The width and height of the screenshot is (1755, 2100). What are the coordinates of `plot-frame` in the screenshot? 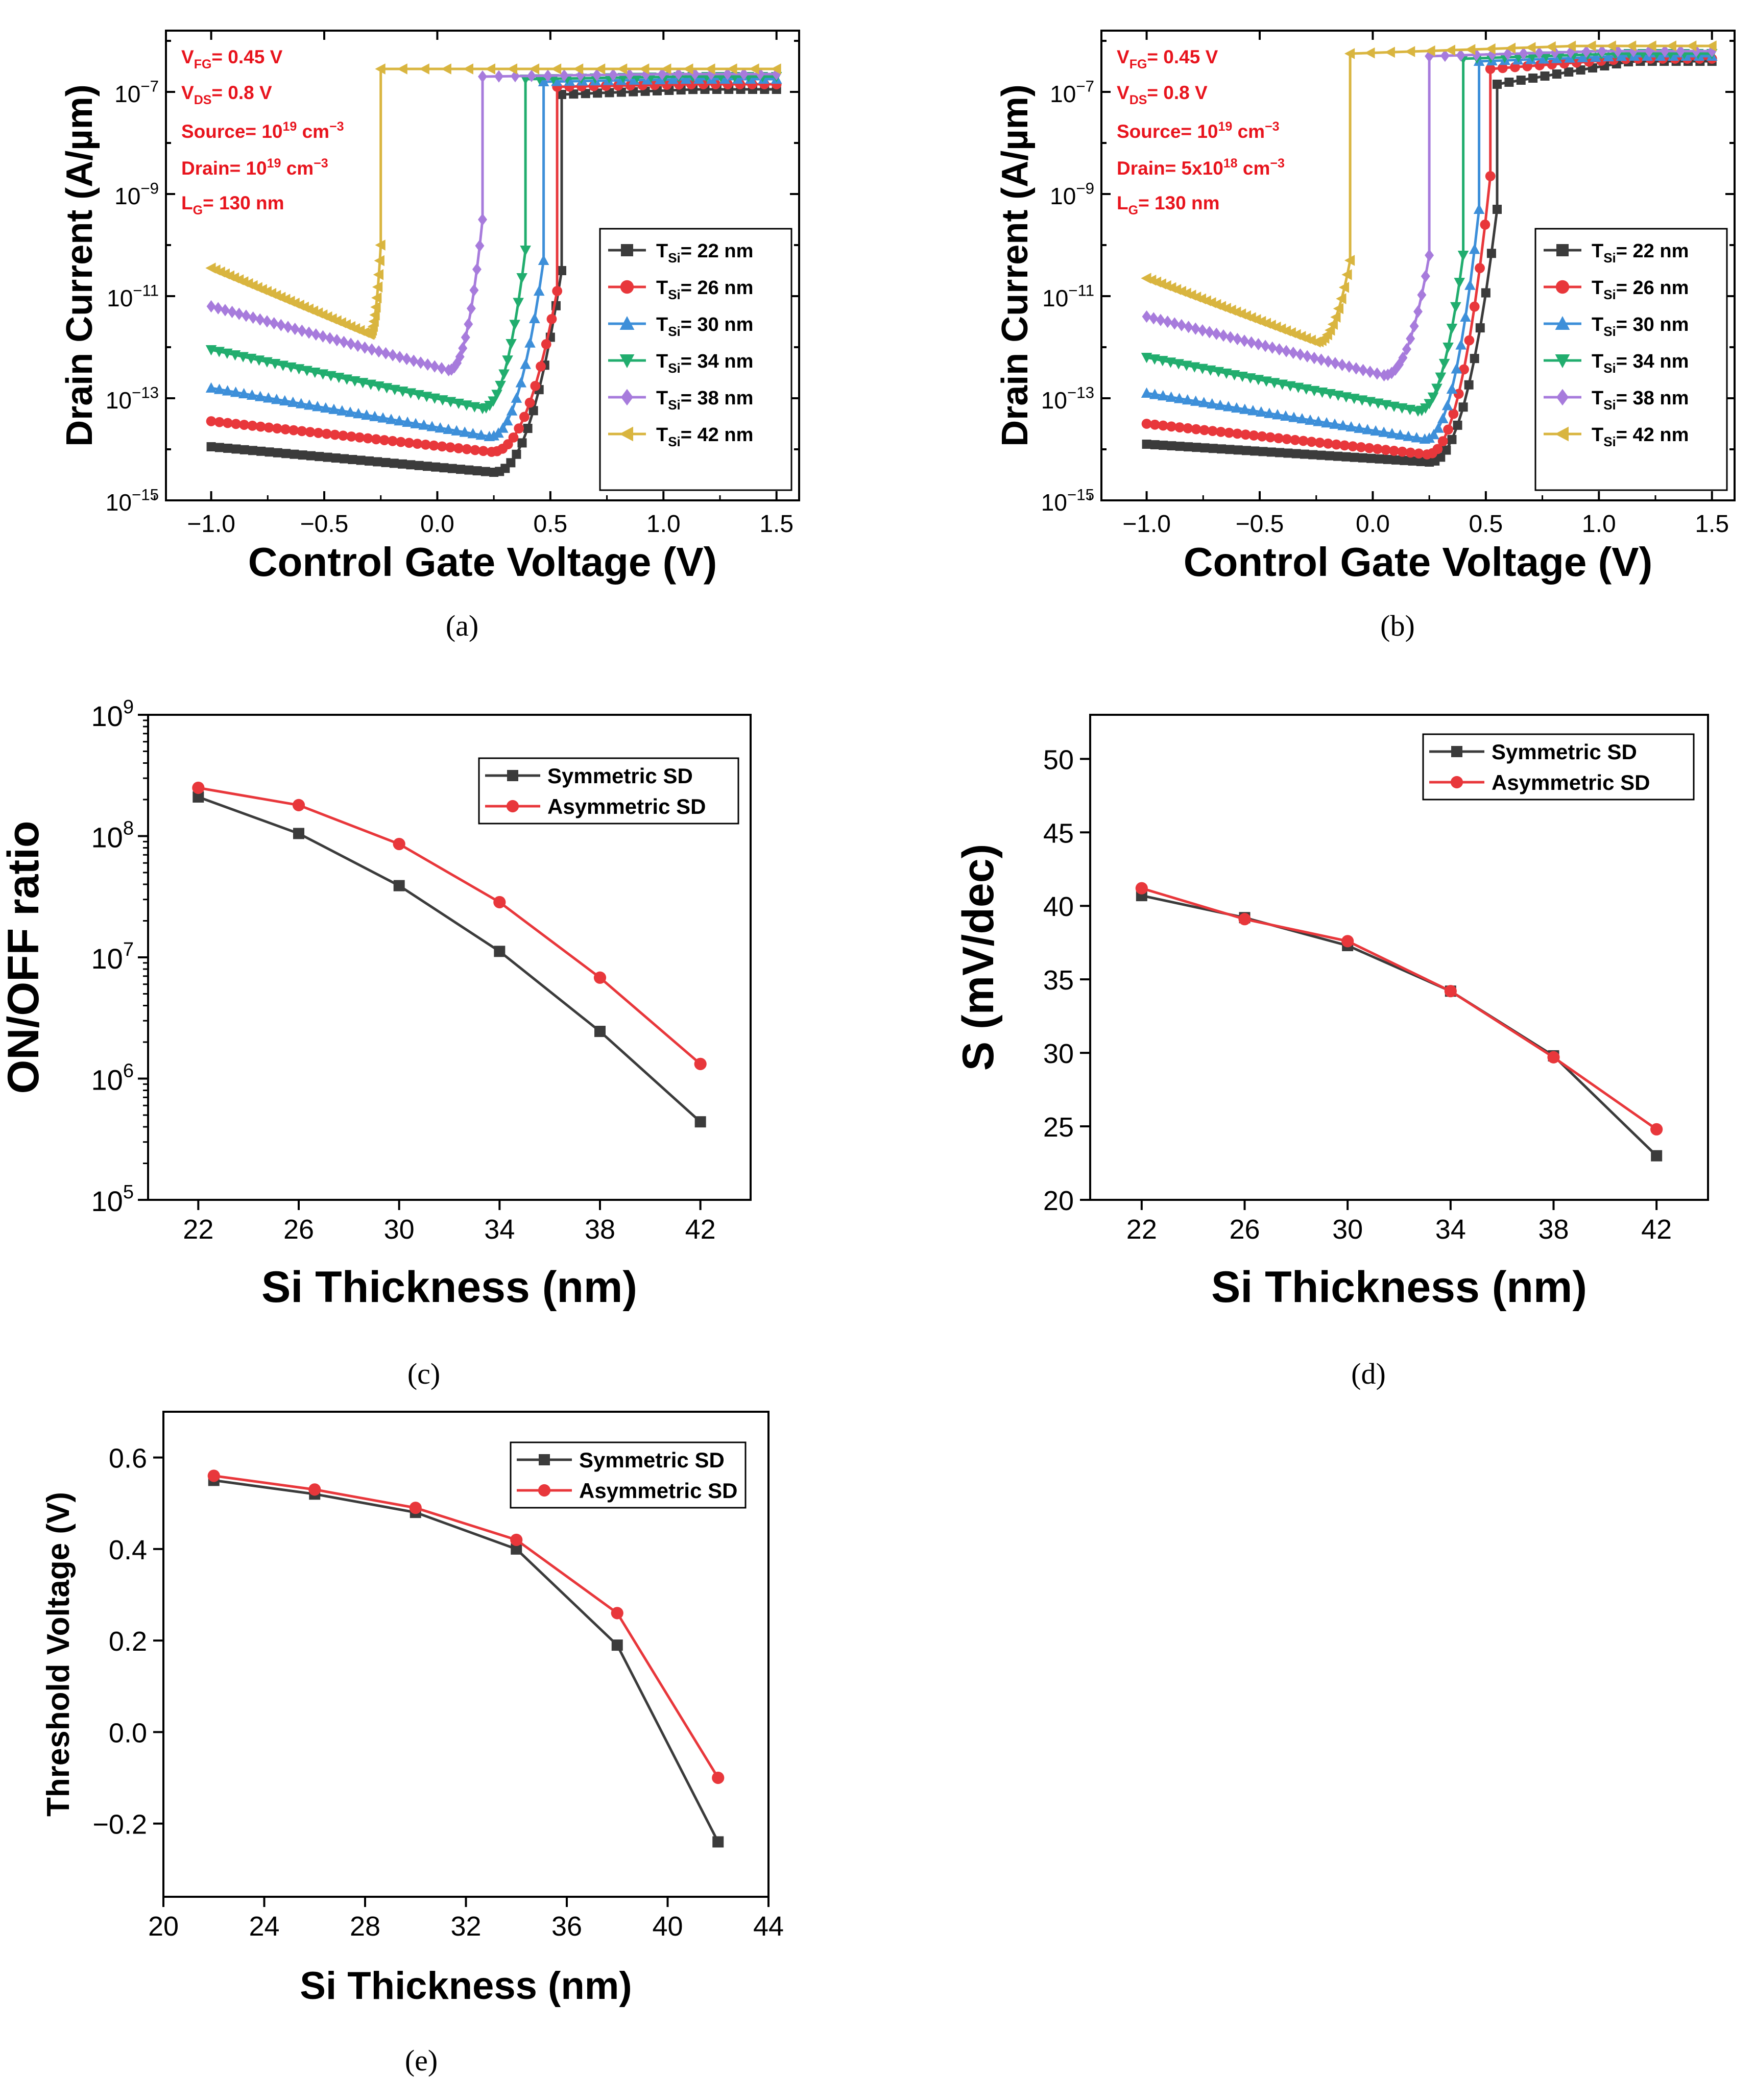 It's located at (482, 265).